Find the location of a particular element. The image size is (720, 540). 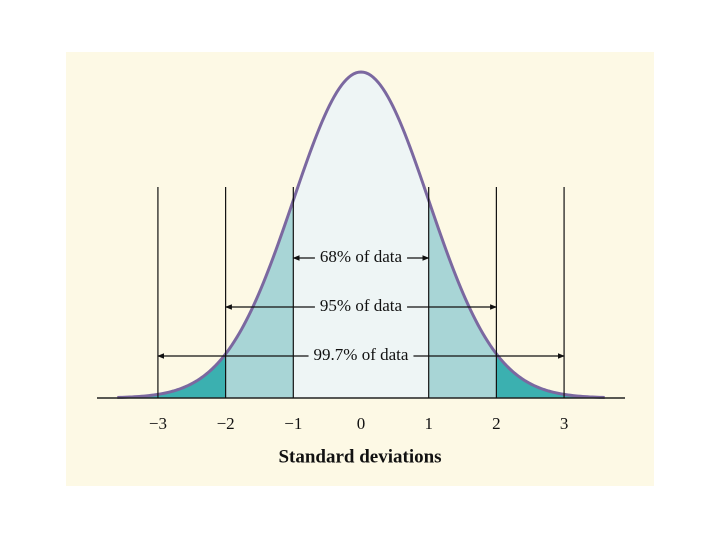

x-tick-label: −1 is located at coordinates (293, 423).